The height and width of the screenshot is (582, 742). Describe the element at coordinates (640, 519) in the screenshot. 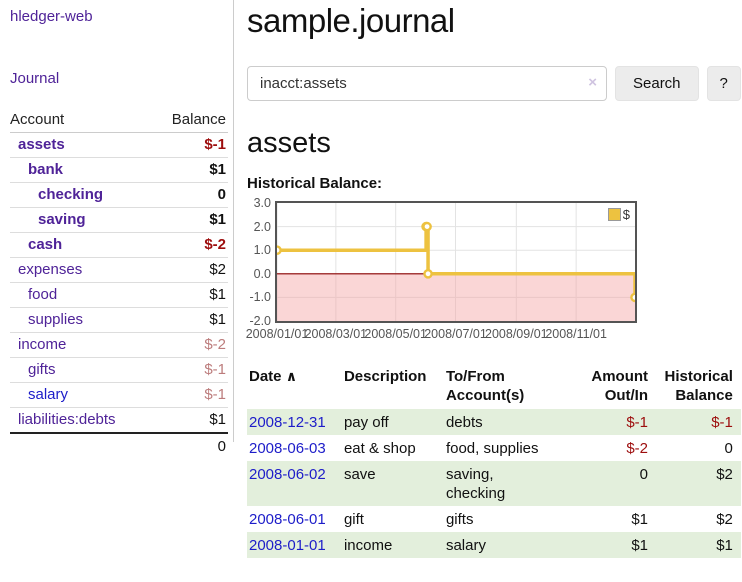

I see `transaction-amount: $1` at that location.